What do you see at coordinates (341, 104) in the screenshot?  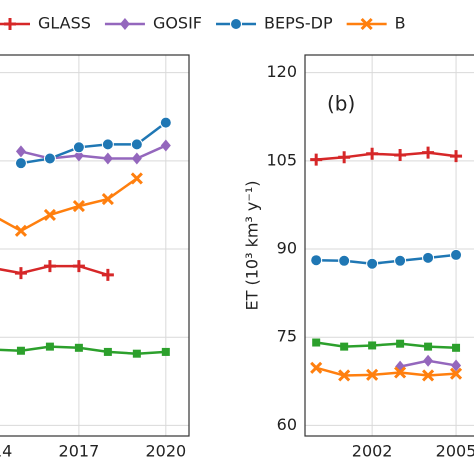 I see `panel-label: (b)` at bounding box center [341, 104].